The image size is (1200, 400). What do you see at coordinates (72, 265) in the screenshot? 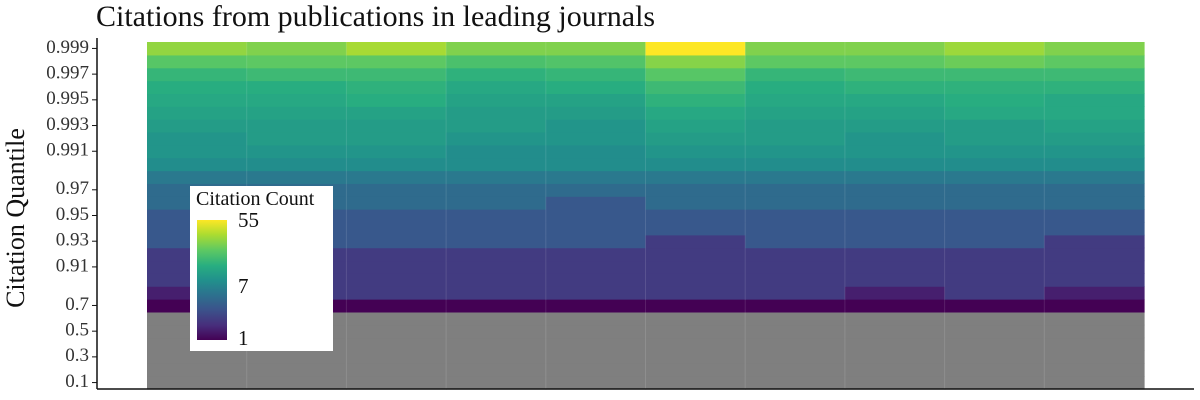
I see `y-tick-label: 0.91` at bounding box center [72, 265].